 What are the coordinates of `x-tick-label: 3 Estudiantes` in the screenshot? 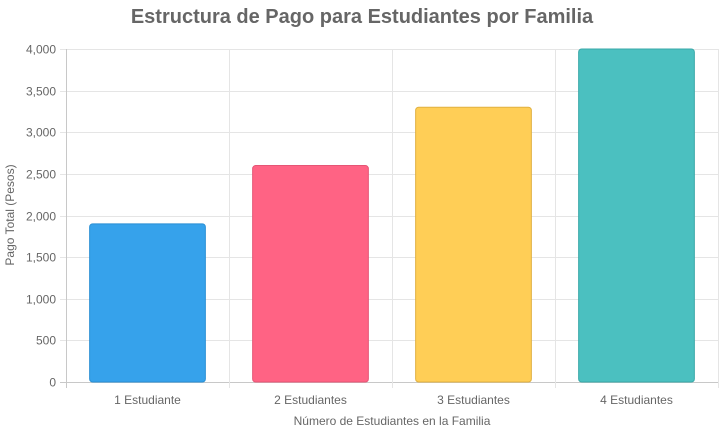 It's located at (473, 400).